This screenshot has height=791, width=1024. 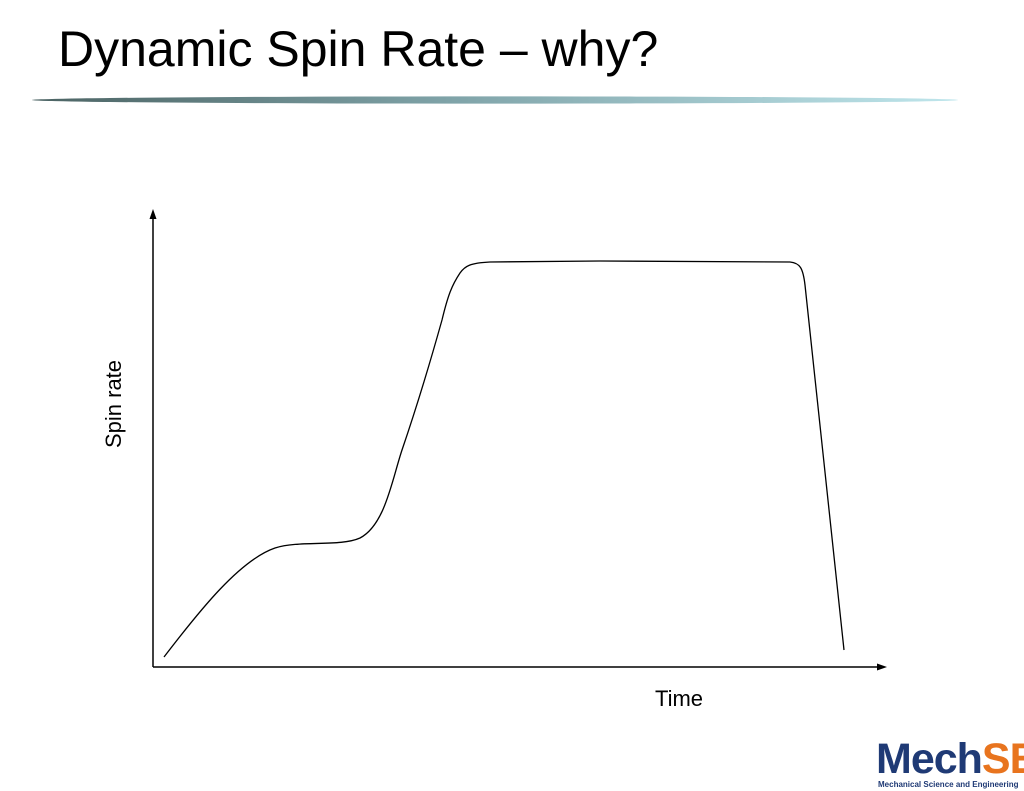 I want to click on title-divider, so click(x=495, y=100).